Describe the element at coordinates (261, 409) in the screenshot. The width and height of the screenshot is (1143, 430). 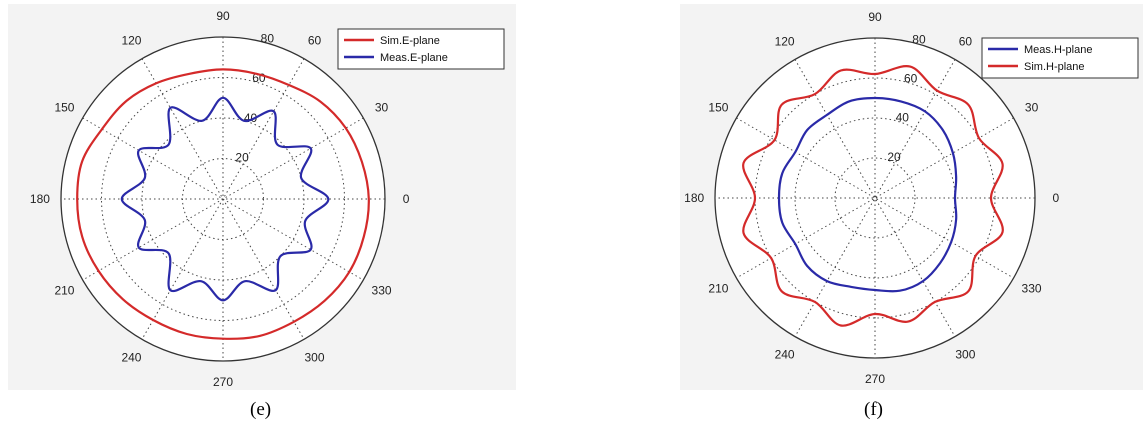
I see `caption-e: (e)` at that location.